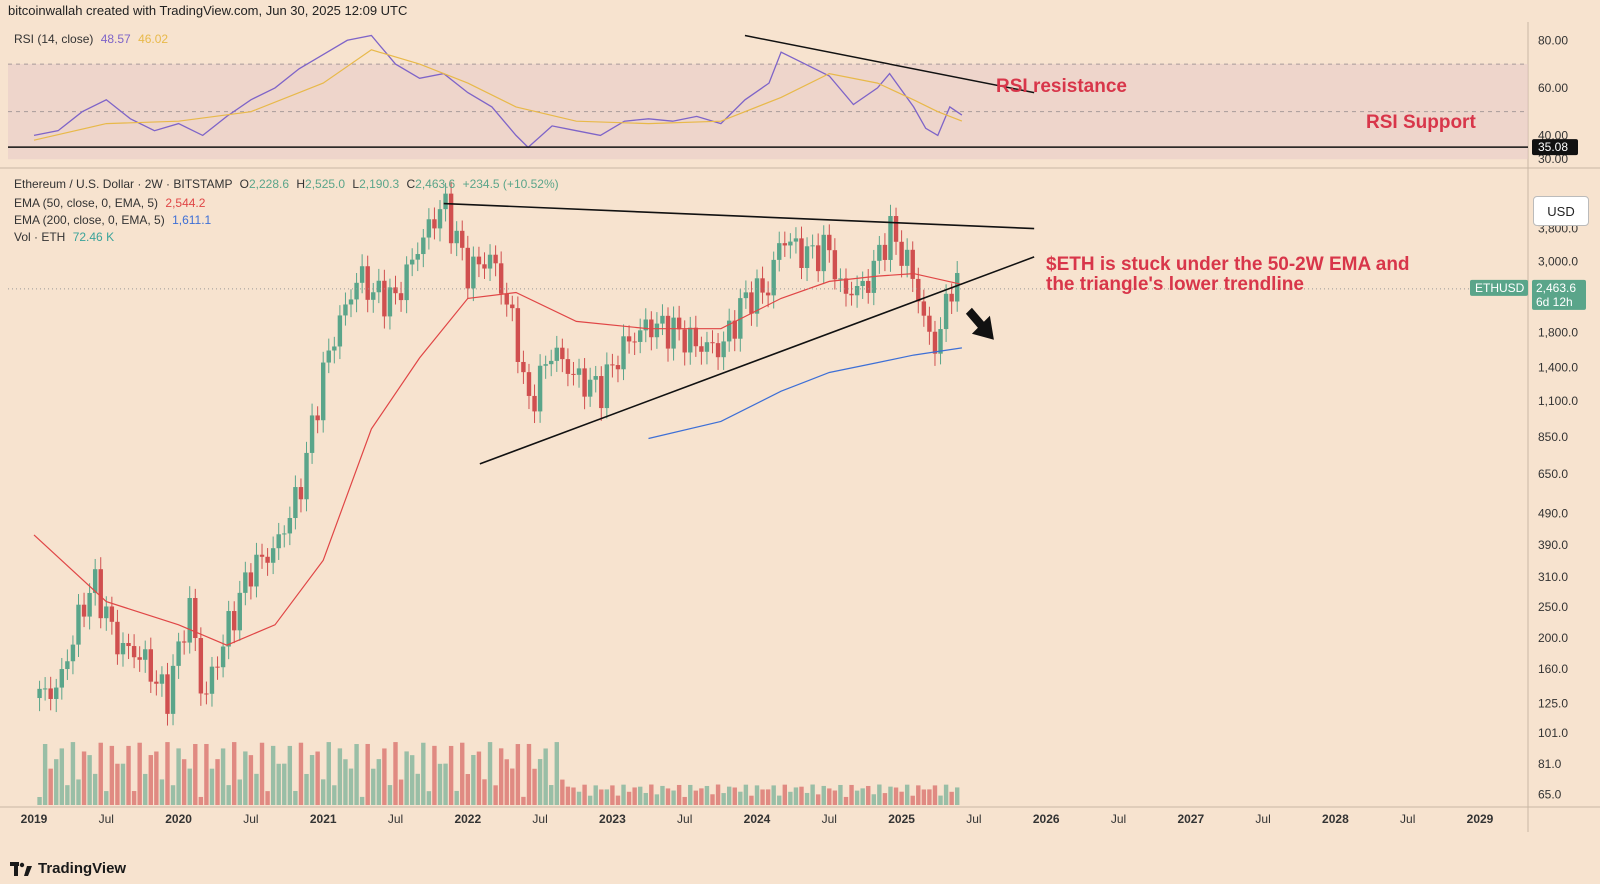 This screenshot has width=1600, height=884. Describe the element at coordinates (34, 819) in the screenshot. I see `time-axis-label: 2019` at that location.